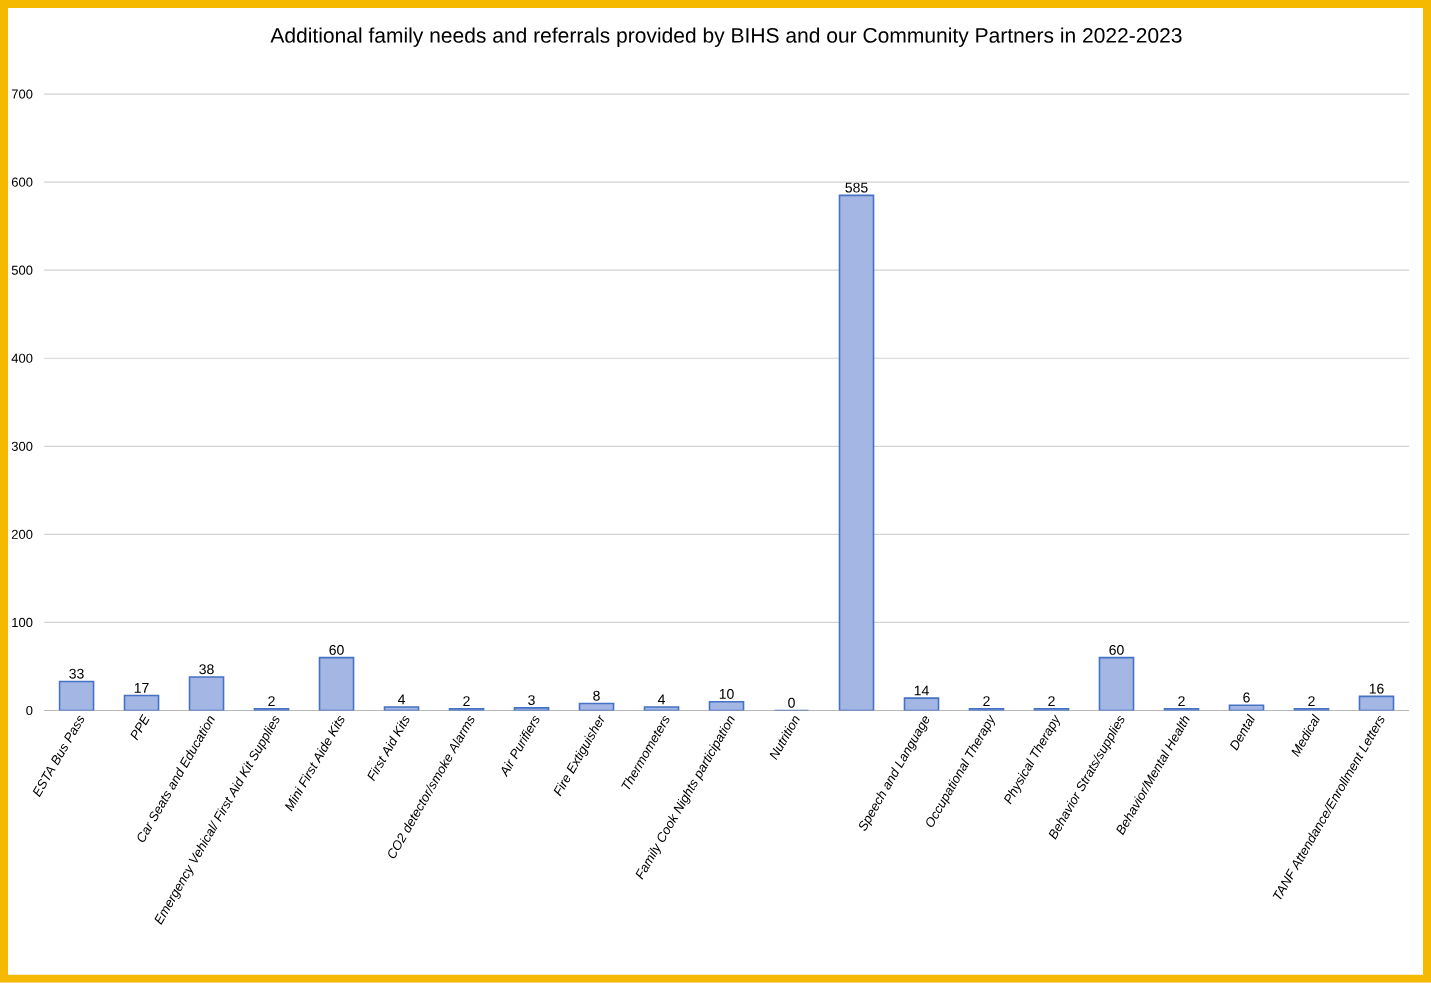  I want to click on data-label: 38, so click(206, 669).